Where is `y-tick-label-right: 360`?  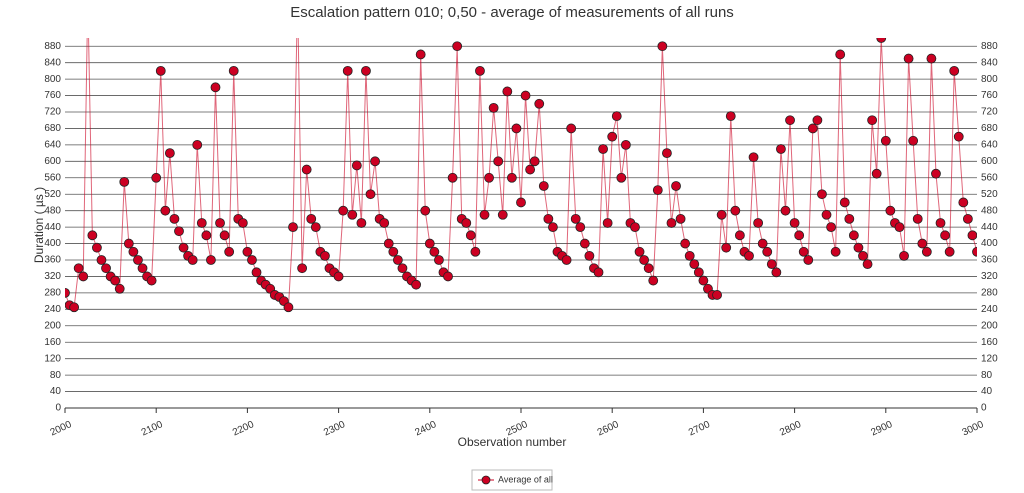 y-tick-label-right: 360 is located at coordinates (989, 260).